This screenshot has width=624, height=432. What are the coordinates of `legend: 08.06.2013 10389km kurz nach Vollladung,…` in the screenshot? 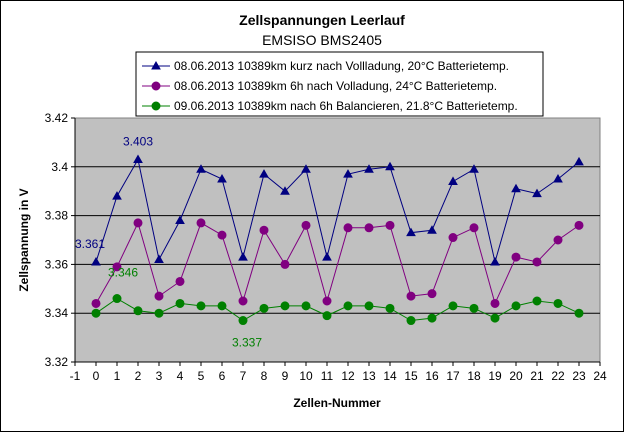 It's located at (339, 84).